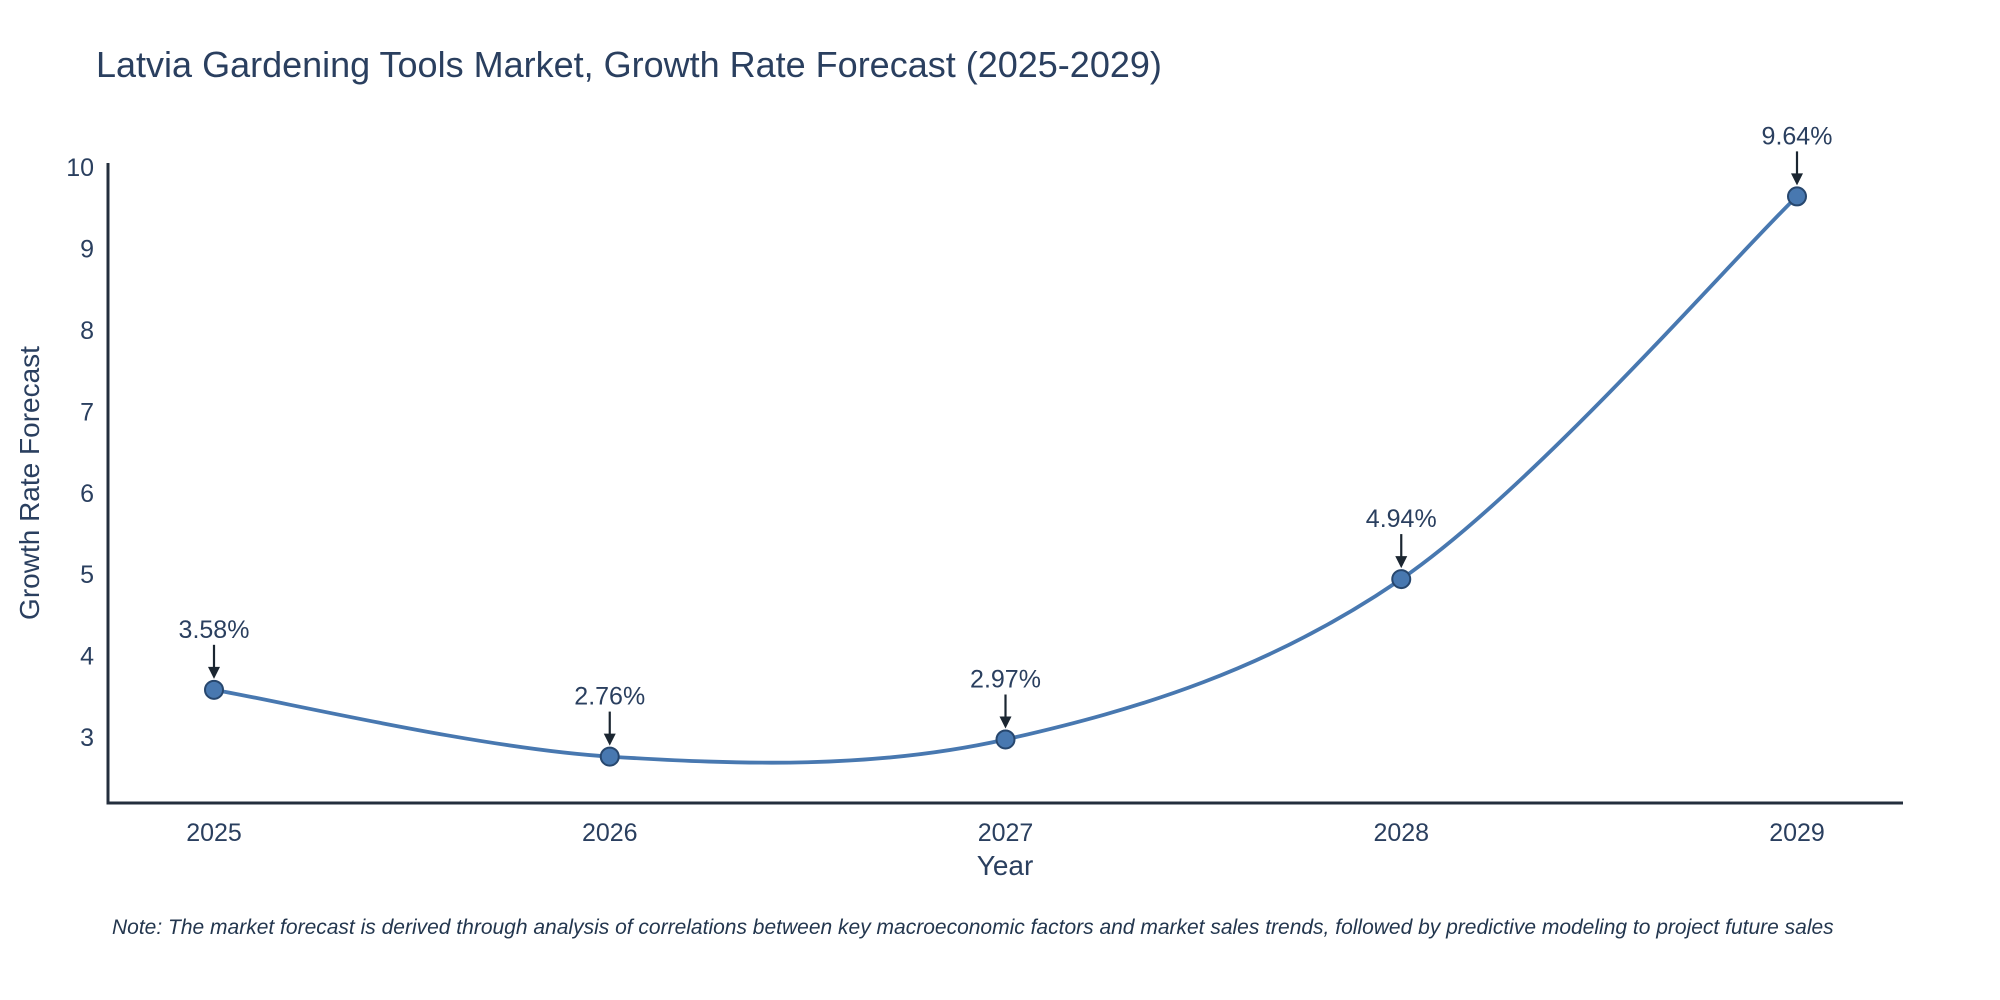 Image resolution: width=2000 pixels, height=1000 pixels. I want to click on y-tick-label: 8, so click(87, 331).